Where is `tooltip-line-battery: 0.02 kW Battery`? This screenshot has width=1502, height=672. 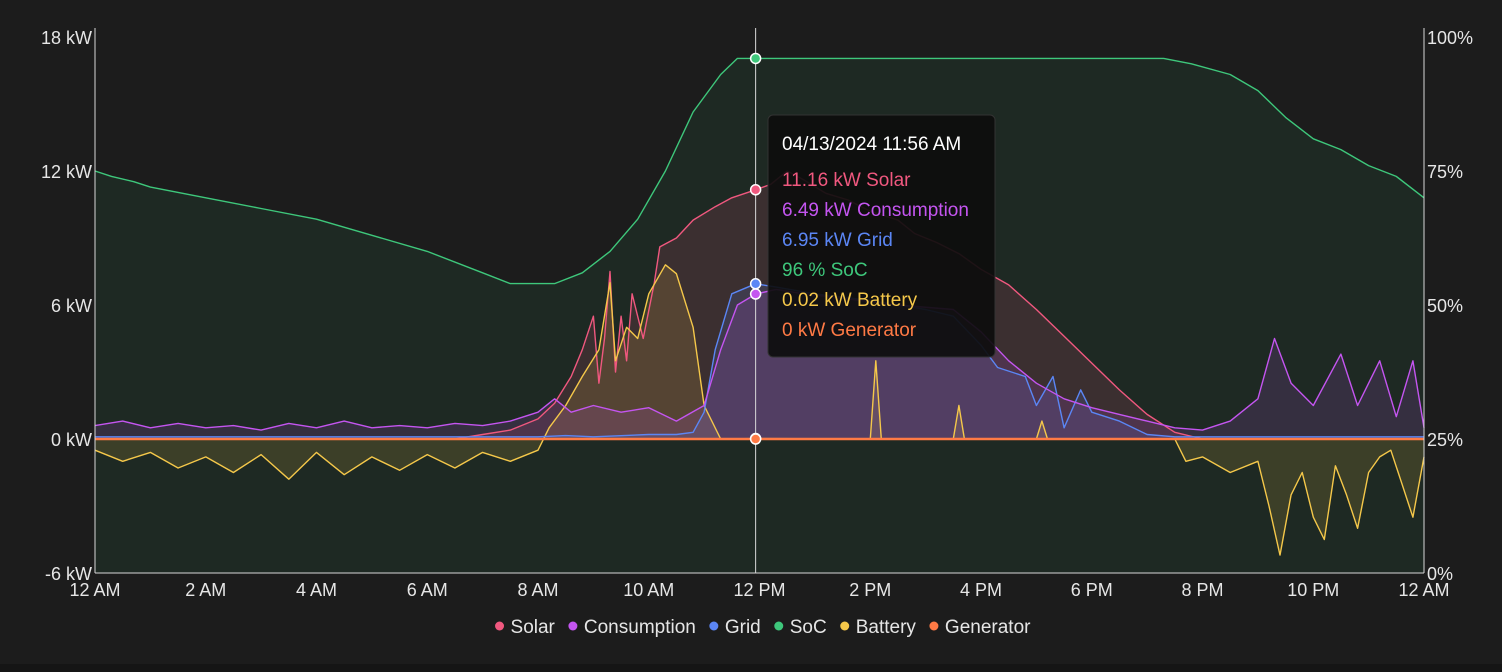 tooltip-line-battery: 0.02 kW Battery is located at coordinates (850, 300).